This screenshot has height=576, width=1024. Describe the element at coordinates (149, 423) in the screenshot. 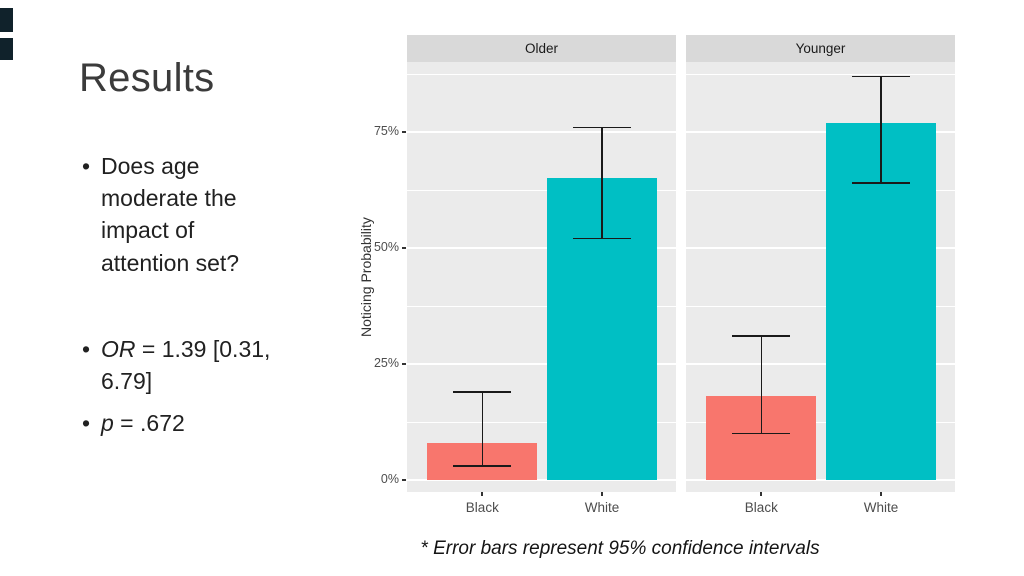

I see `bullet-text: = .672` at that location.